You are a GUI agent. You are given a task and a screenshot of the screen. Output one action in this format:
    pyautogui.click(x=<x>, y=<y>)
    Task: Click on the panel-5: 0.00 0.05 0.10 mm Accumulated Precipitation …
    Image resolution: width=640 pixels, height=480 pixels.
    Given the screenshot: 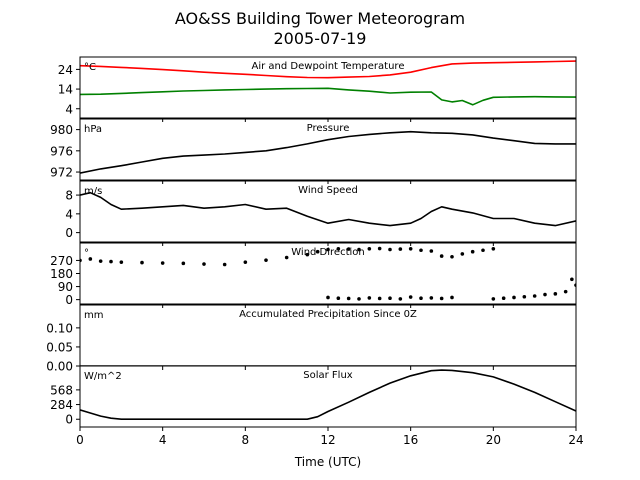 What is the action you would take?
    pyautogui.click(x=311, y=339)
    